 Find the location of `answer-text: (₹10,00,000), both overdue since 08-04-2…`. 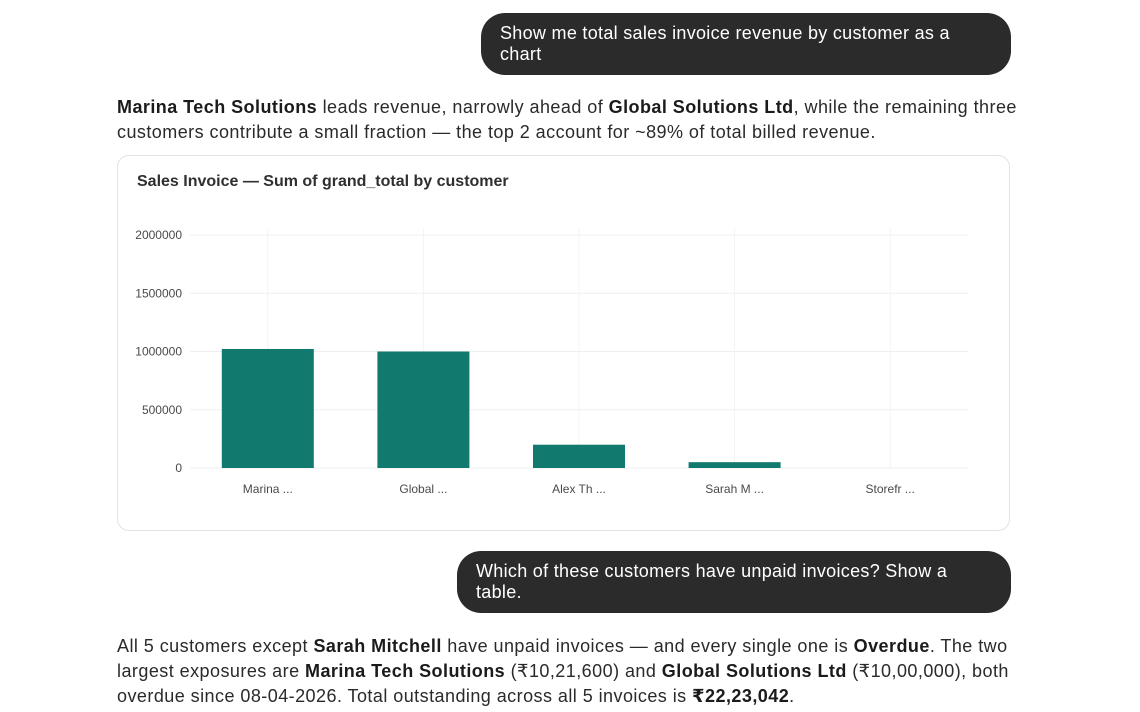

answer-text: (₹10,00,000), both overdue since 08-04-2… is located at coordinates (563, 683).